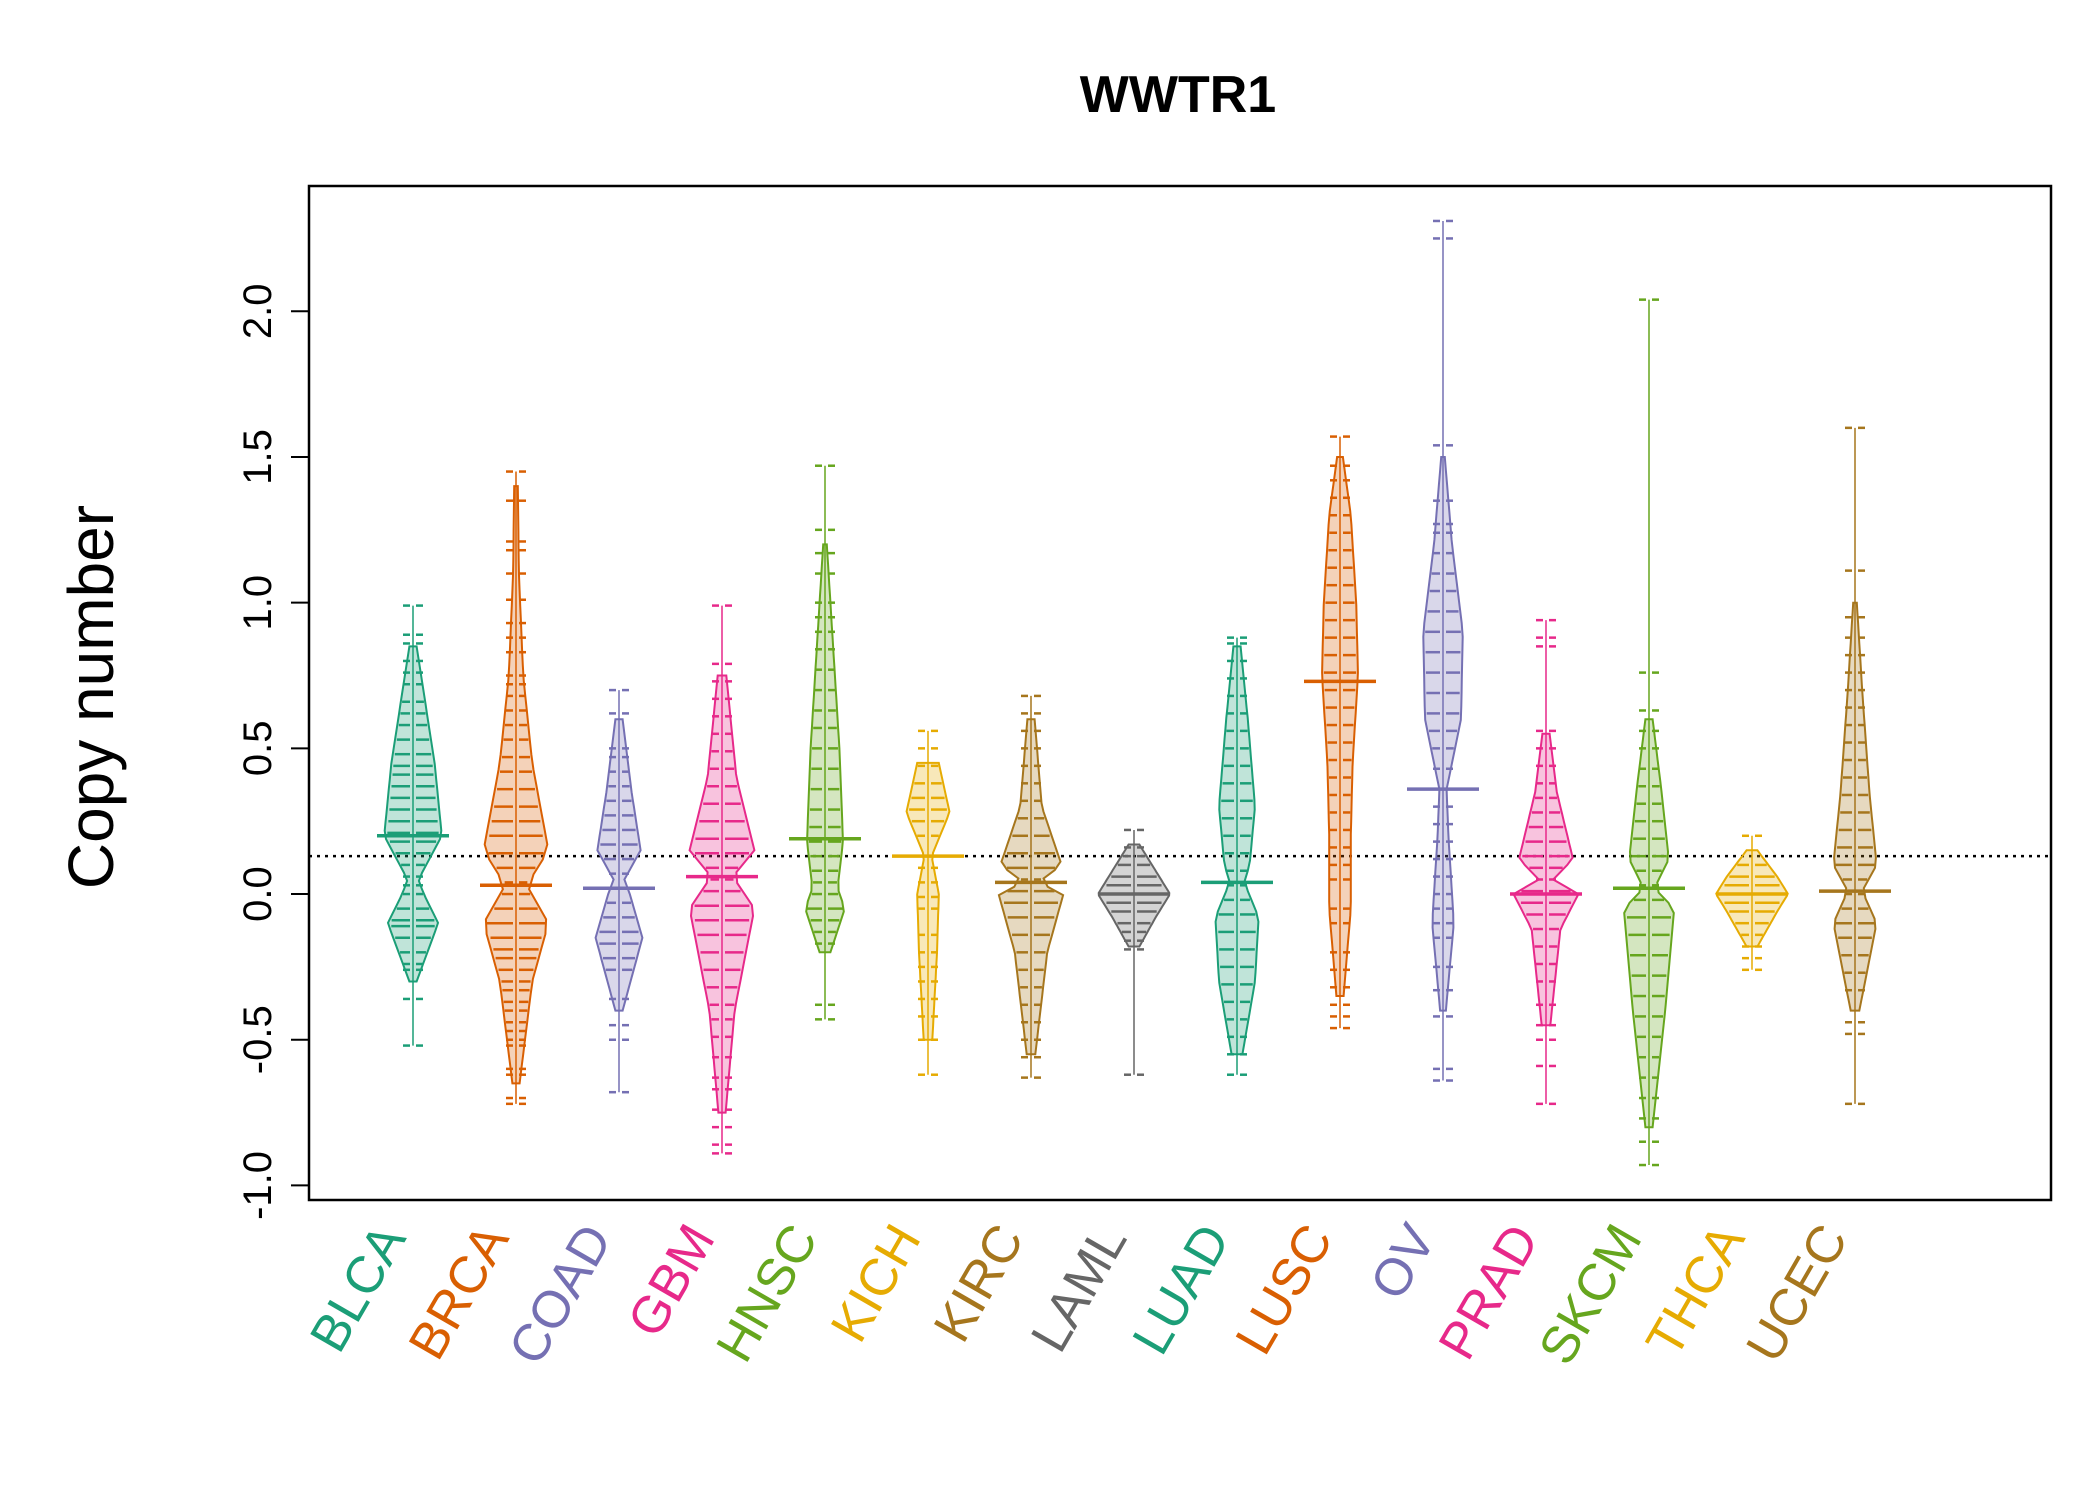 The height and width of the screenshot is (1500, 2100). What do you see at coordinates (258, 457) in the screenshot?
I see `y-tick-label-5: 1.5` at bounding box center [258, 457].